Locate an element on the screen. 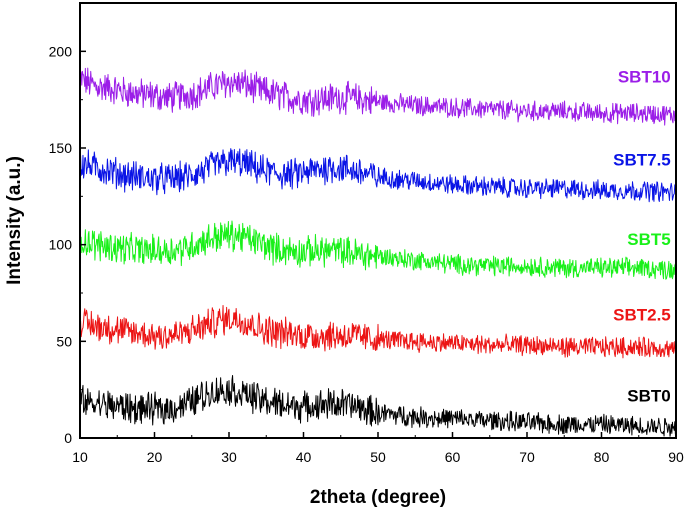 This screenshot has height=512, width=685. y-axis-ticks: 0 50 100 150 200 is located at coordinates (67, 244).